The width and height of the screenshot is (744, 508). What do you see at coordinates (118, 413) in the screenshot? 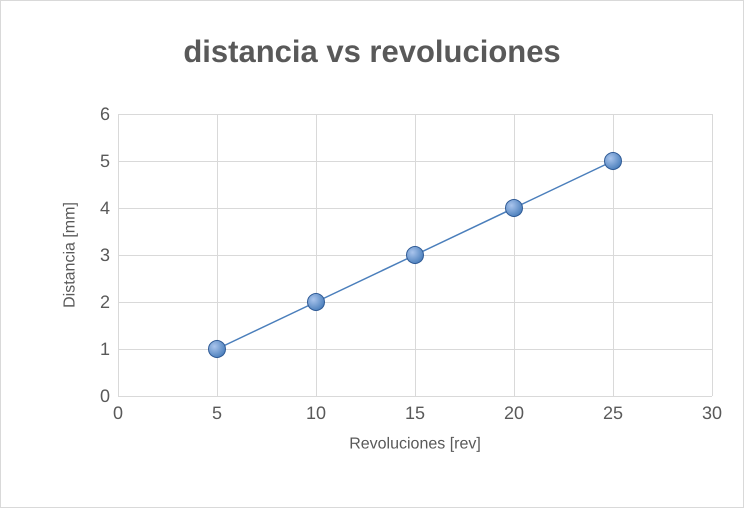
I see `x-tick-label: 0` at bounding box center [118, 413].